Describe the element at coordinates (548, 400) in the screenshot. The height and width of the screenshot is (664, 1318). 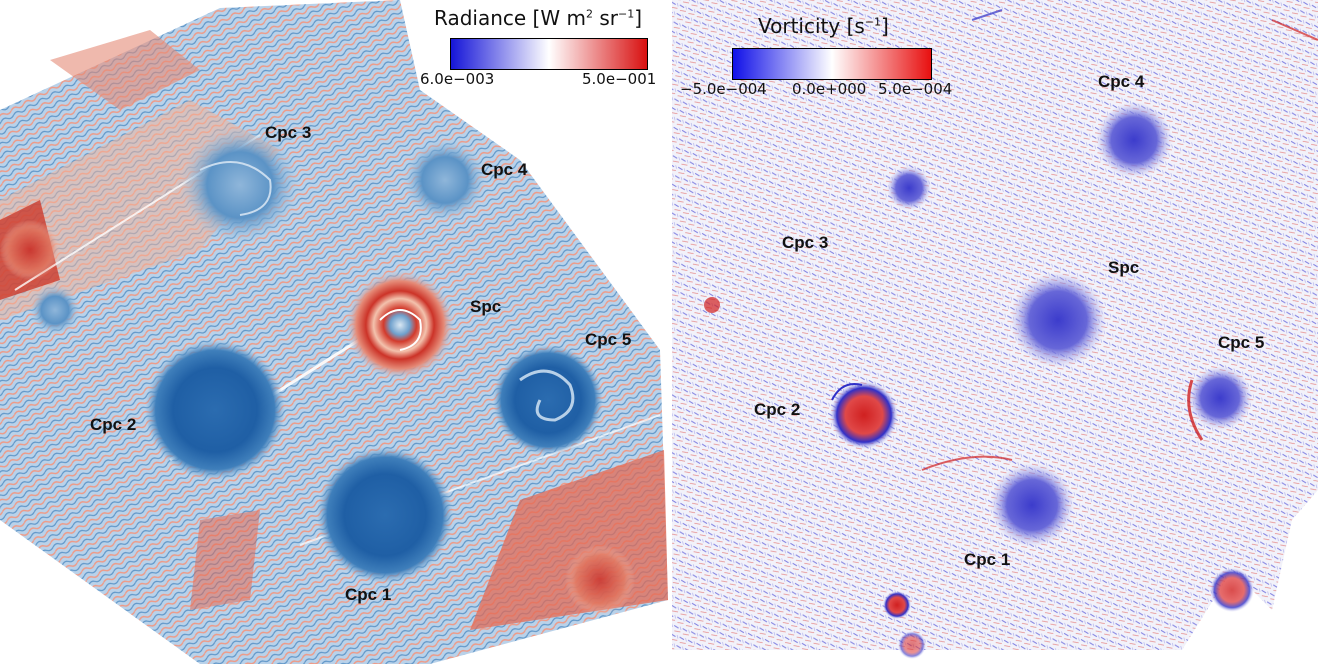
I see `cpc5-vortex` at that location.